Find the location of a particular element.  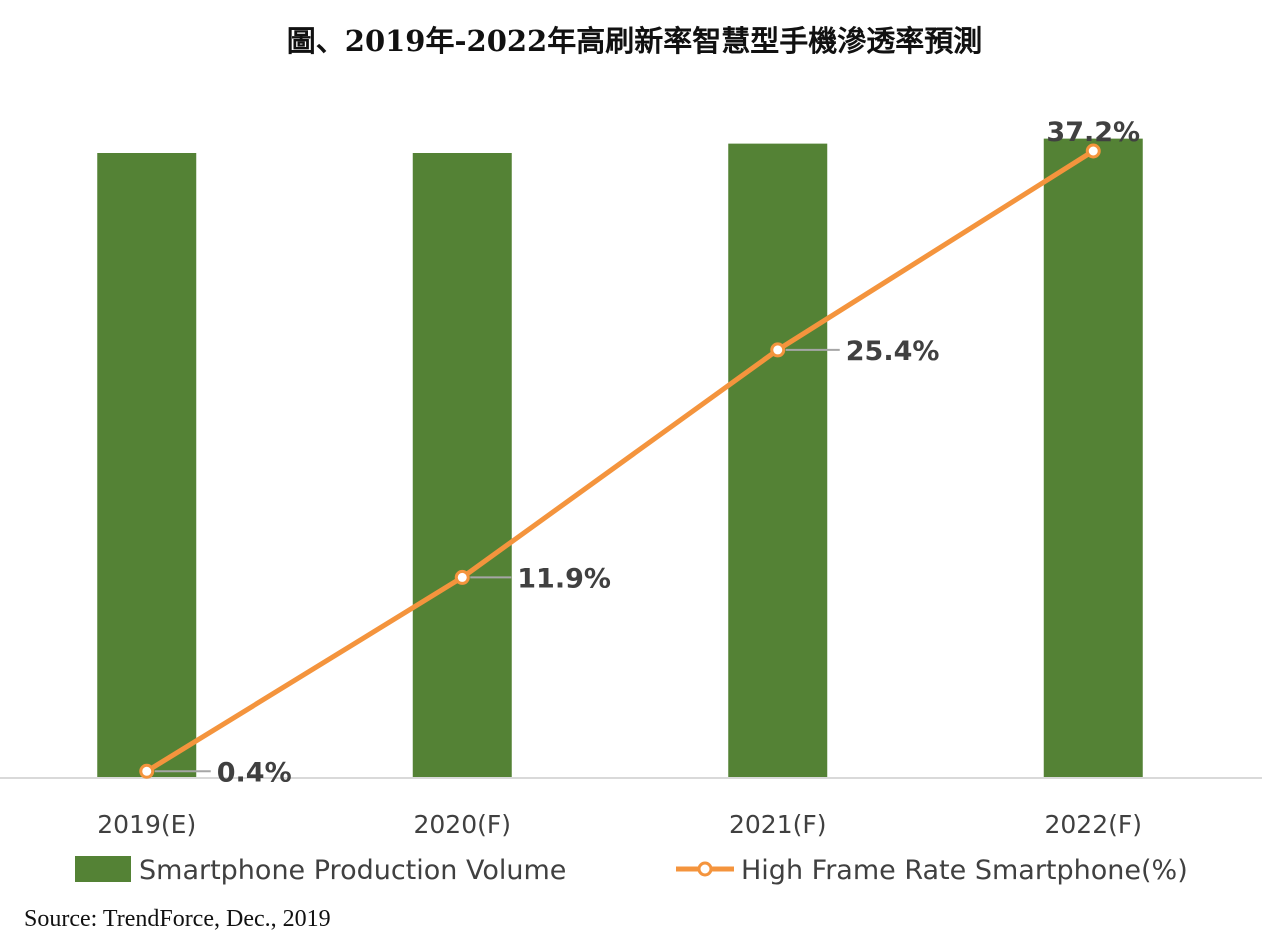

bar-2022(F) is located at coordinates (1093, 458).